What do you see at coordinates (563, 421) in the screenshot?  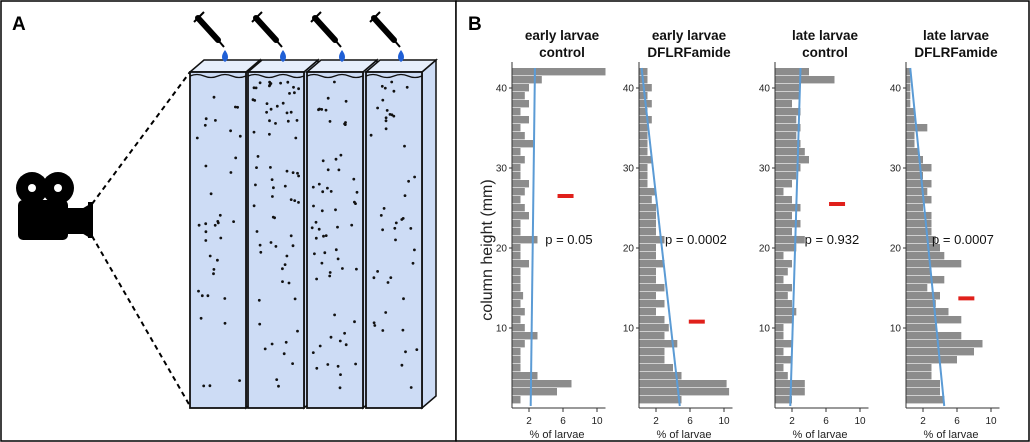 I see `x-tick-label: 6` at bounding box center [563, 421].